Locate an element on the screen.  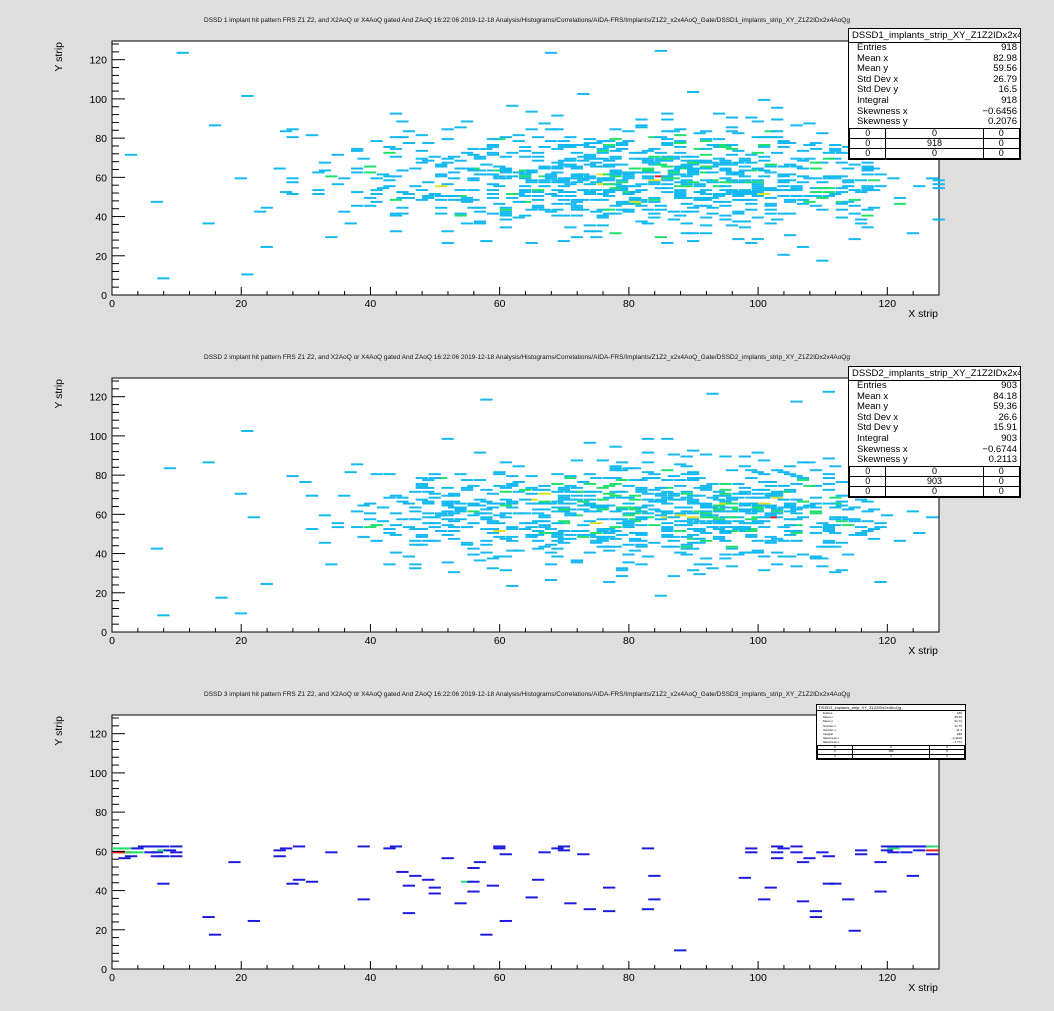
stats-row: Skewness x −0.6456 is located at coordinates (934, 112).